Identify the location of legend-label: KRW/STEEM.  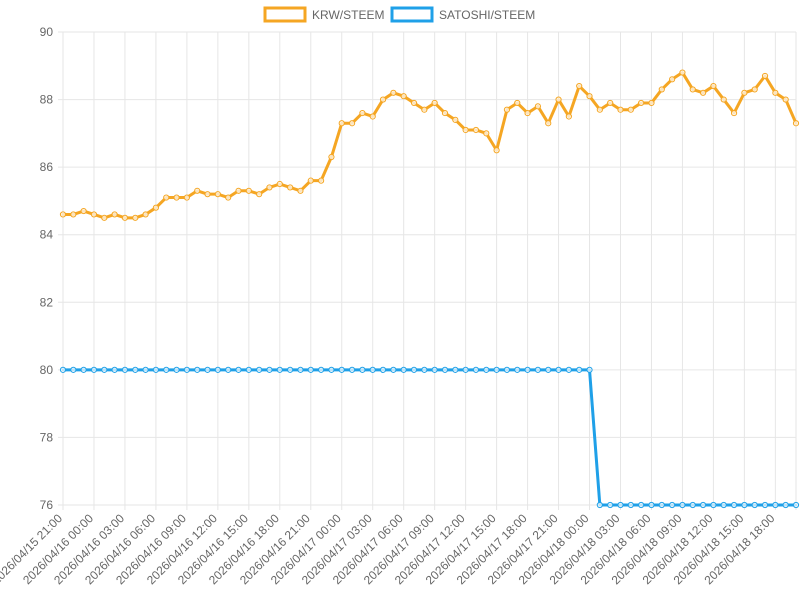
(348, 15).